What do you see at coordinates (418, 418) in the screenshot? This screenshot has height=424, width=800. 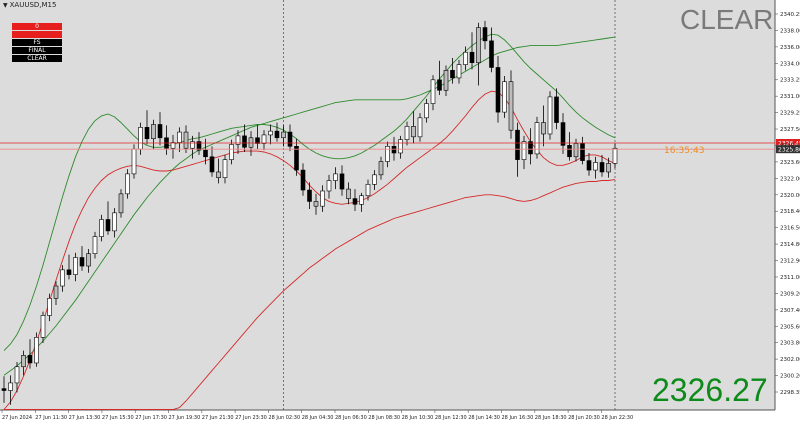 I see `x-tick-label: 28 Jun 10:30` at bounding box center [418, 418].